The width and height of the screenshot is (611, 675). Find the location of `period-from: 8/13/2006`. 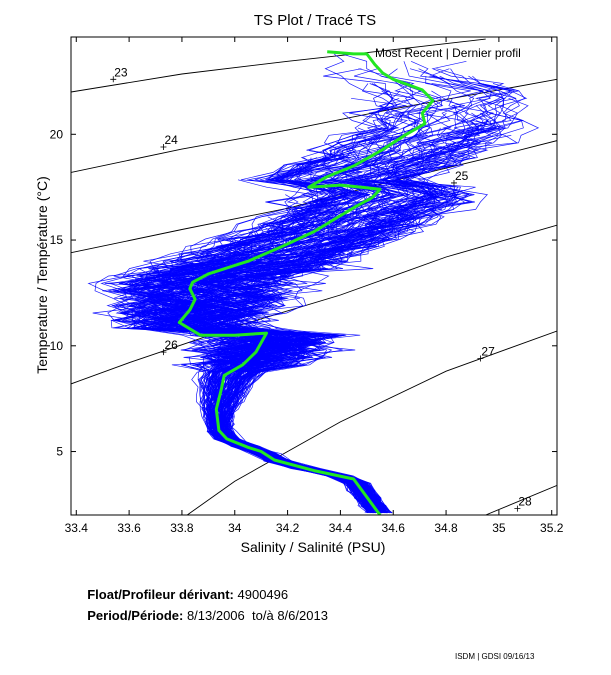

period-from: 8/13/2006 is located at coordinates (215, 615).